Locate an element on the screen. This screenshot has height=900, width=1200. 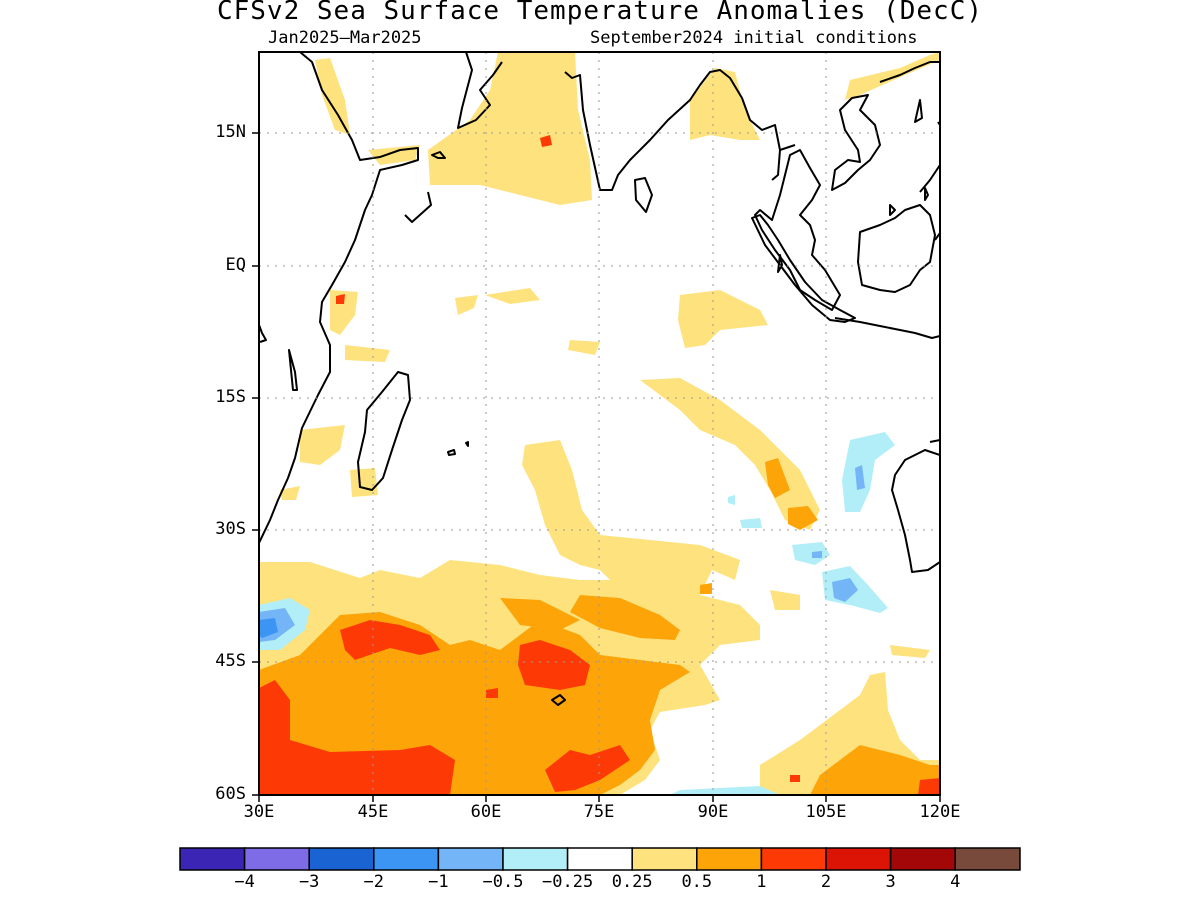
x-tick-label-90e: 90E is located at coordinates (713, 812).